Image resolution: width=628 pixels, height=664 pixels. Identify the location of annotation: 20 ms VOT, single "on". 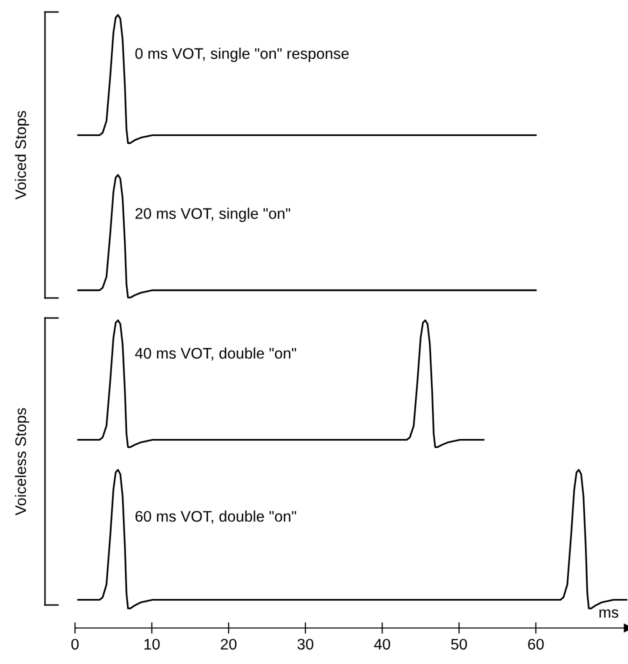
(212, 215).